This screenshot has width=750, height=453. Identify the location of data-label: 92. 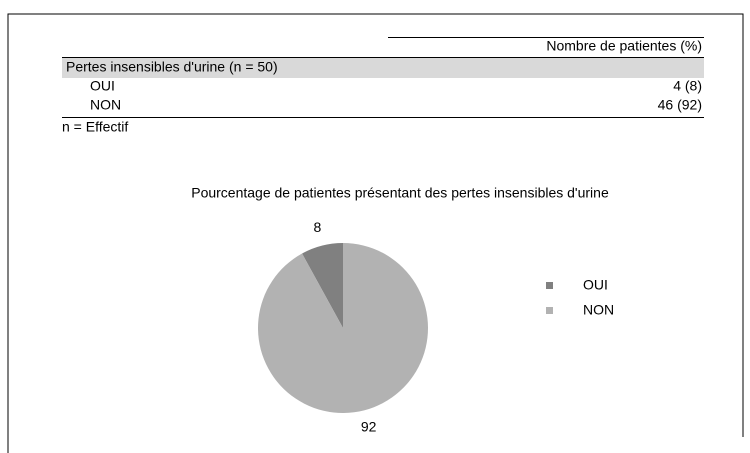
(369, 426).